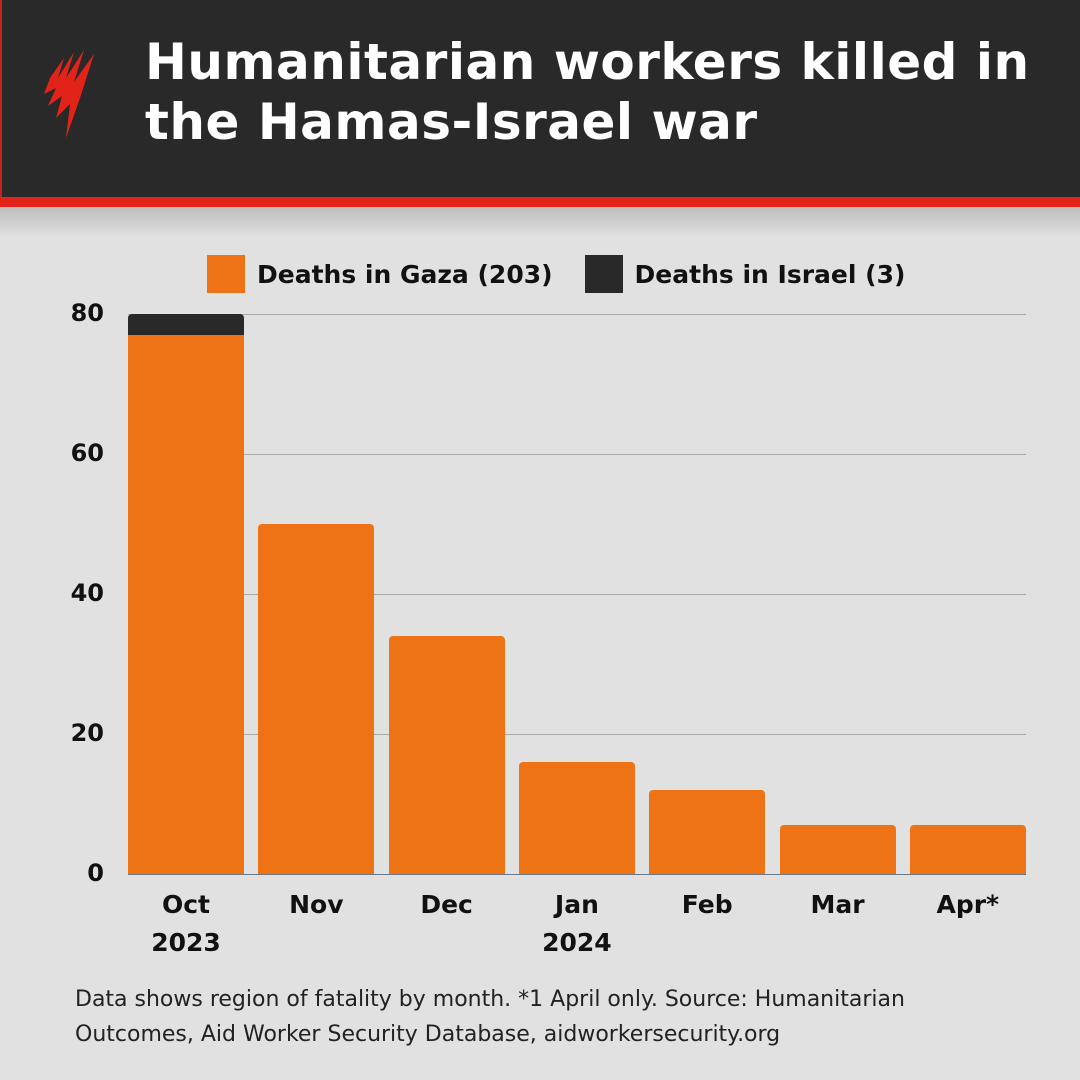 The width and height of the screenshot is (1080, 1080). I want to click on legend-item-israel: Deaths in Israel (3), so click(745, 274).